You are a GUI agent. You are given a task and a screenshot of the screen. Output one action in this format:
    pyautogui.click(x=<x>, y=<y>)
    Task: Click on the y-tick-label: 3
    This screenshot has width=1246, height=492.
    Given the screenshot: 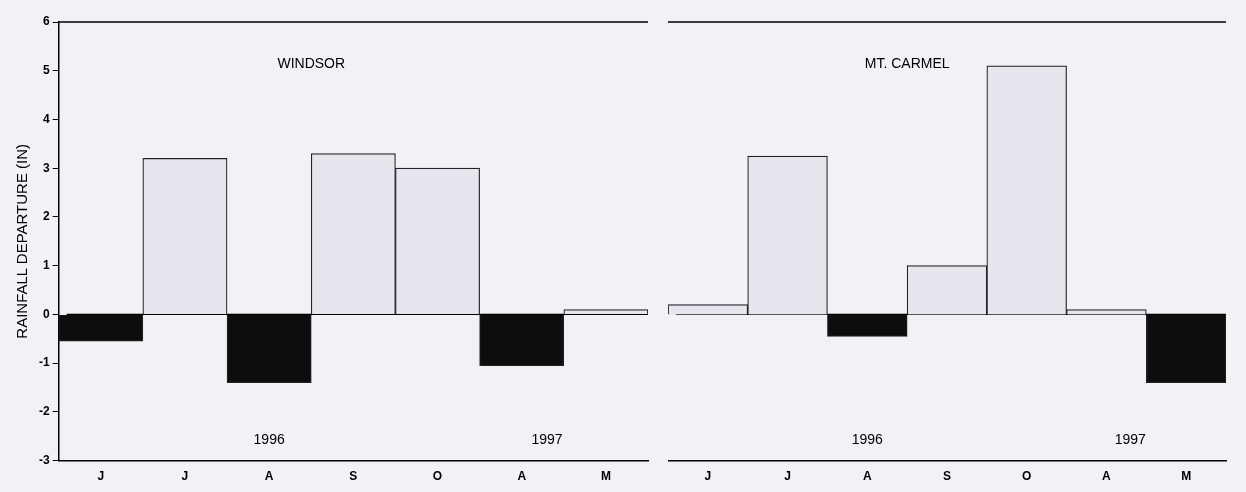 What is the action you would take?
    pyautogui.click(x=46, y=167)
    